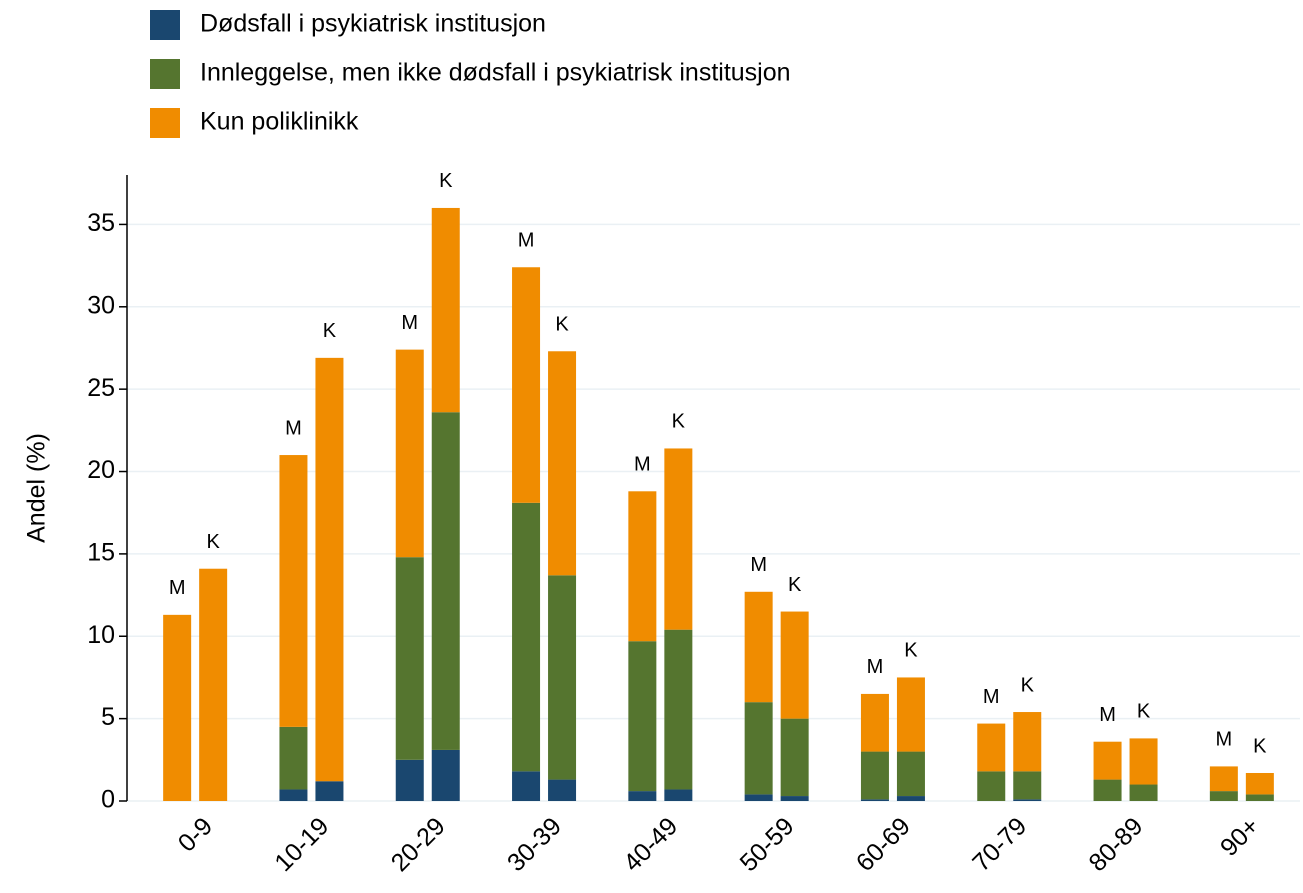  Describe the element at coordinates (883, 844) in the screenshot. I see `x-tick-label: 60-69` at that location.